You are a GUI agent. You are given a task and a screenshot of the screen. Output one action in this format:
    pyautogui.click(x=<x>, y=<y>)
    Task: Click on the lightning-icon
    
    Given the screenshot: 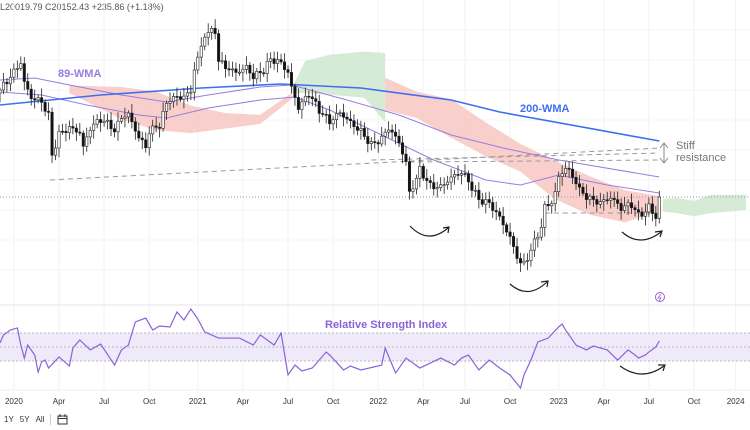 What is the action you would take?
    pyautogui.click(x=660, y=297)
    